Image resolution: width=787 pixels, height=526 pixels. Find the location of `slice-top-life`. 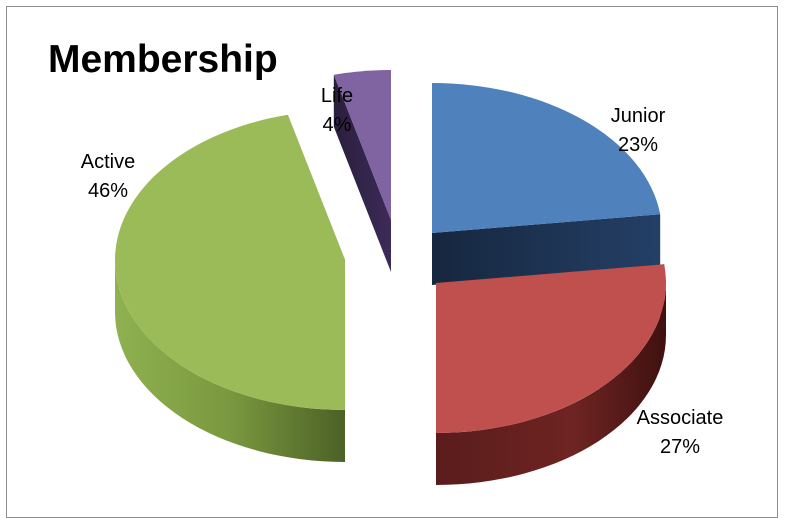

slice-top-life is located at coordinates (362, 145).